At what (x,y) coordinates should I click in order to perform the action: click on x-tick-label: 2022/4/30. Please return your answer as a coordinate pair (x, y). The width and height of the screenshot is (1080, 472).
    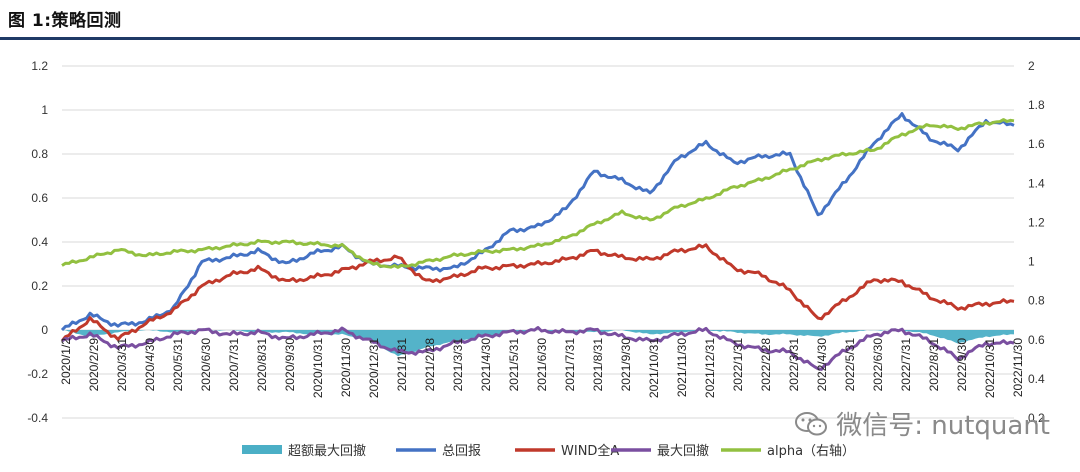
    Looking at the image, I should click on (822, 365).